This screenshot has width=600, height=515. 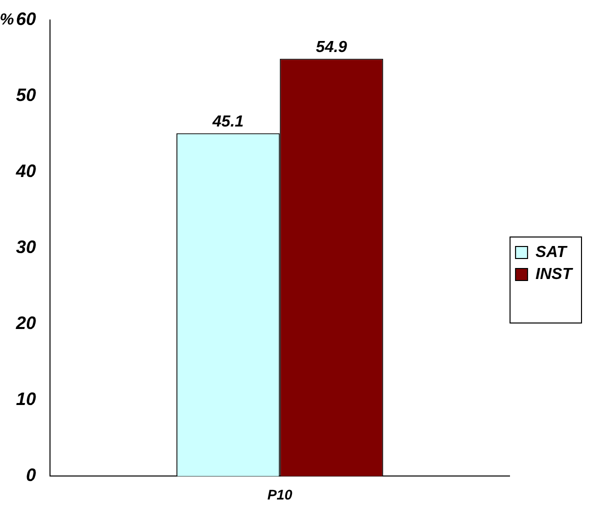 I want to click on y-tick-label: 60, so click(x=26, y=18).